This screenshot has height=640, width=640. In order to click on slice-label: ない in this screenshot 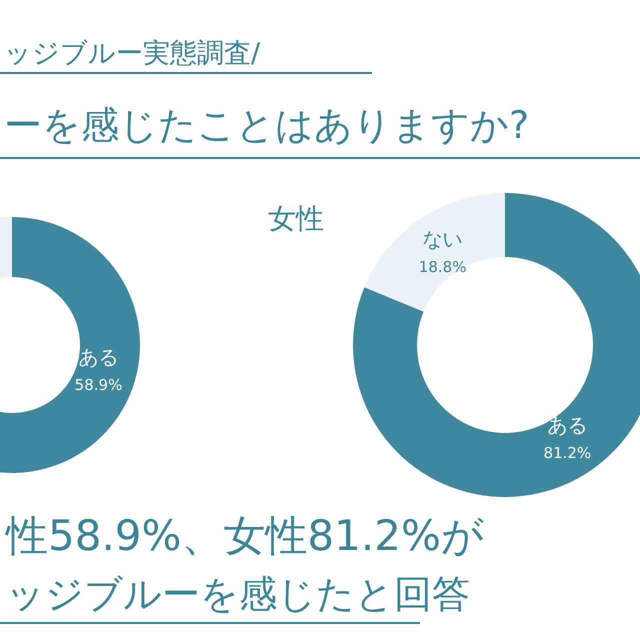, I will do `click(442, 238)`.